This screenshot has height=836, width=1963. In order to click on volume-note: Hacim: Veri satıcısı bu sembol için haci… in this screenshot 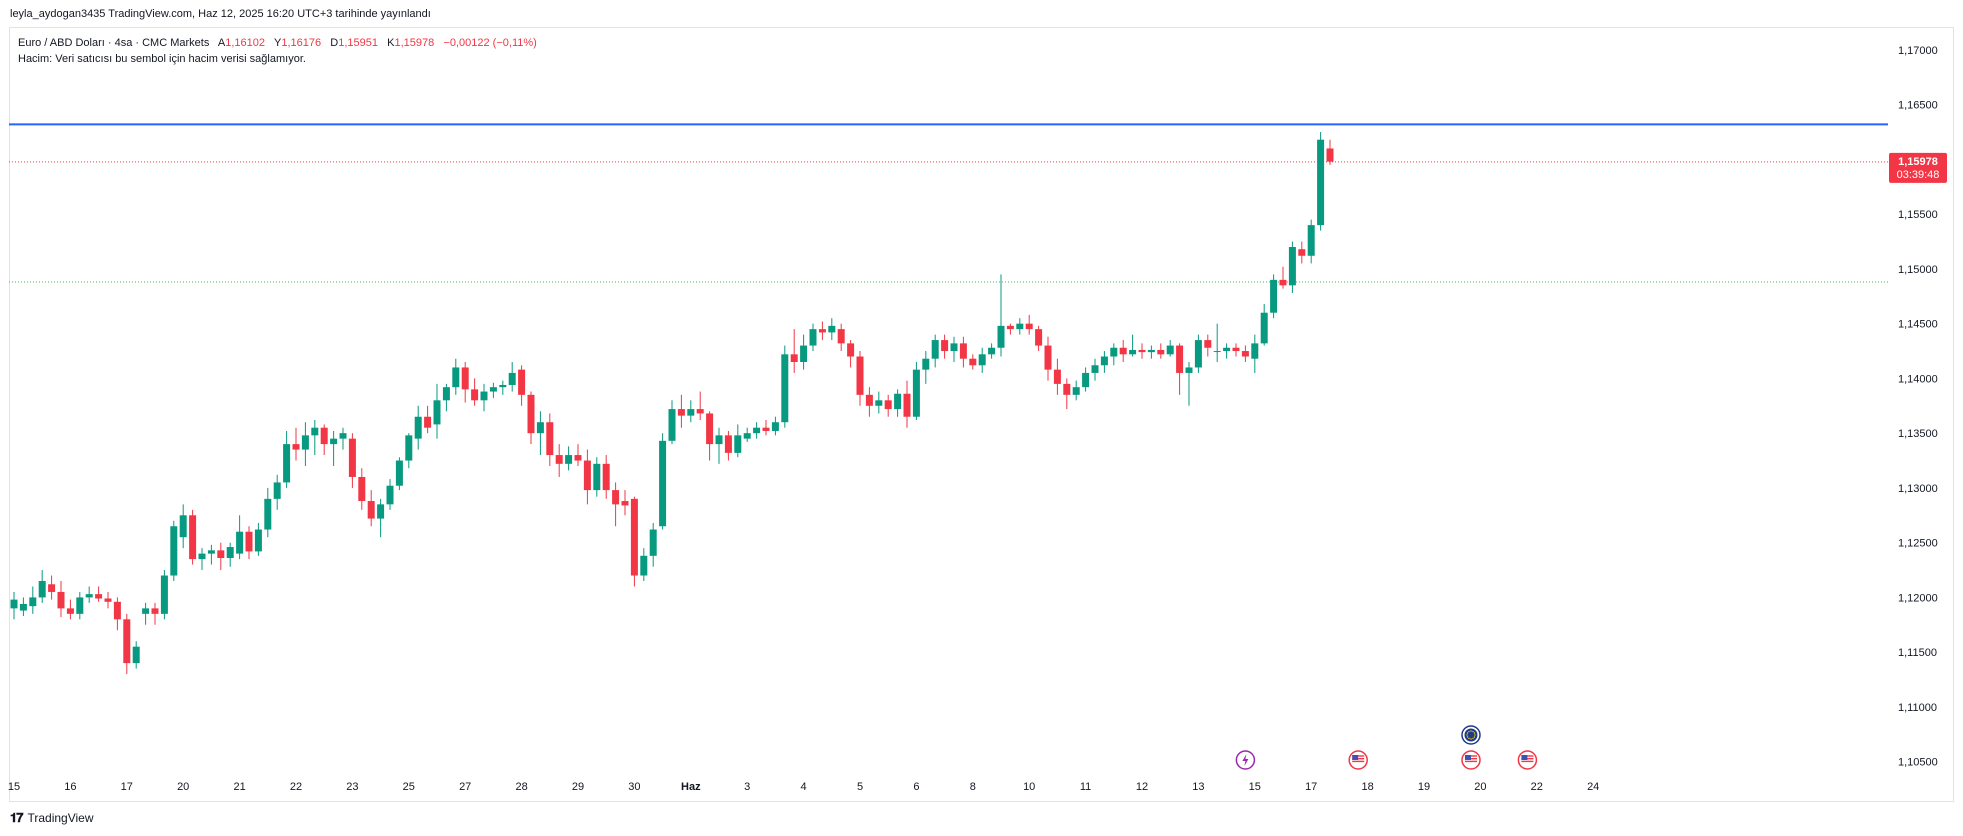, I will do `click(162, 59)`.